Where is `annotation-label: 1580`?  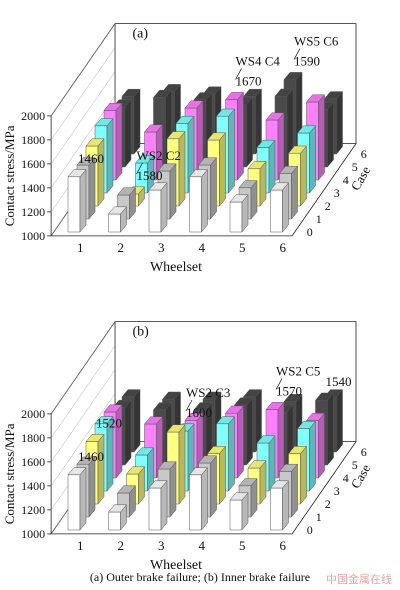
annotation-label: 1580 is located at coordinates (150, 175).